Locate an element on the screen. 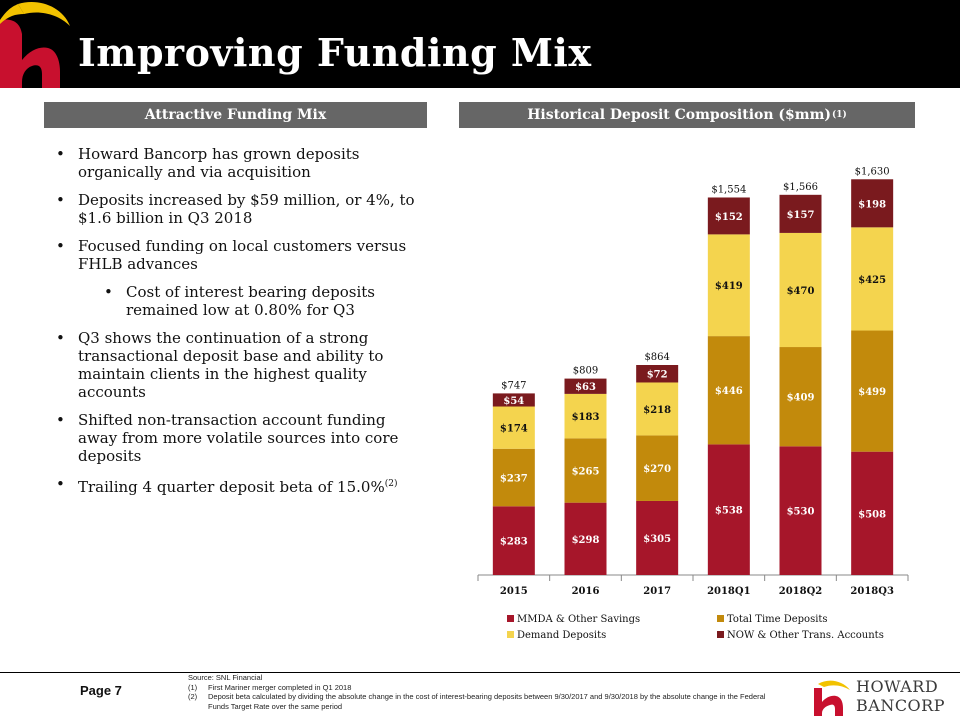 The image size is (960, 720). data-label: $446 is located at coordinates (729, 391).